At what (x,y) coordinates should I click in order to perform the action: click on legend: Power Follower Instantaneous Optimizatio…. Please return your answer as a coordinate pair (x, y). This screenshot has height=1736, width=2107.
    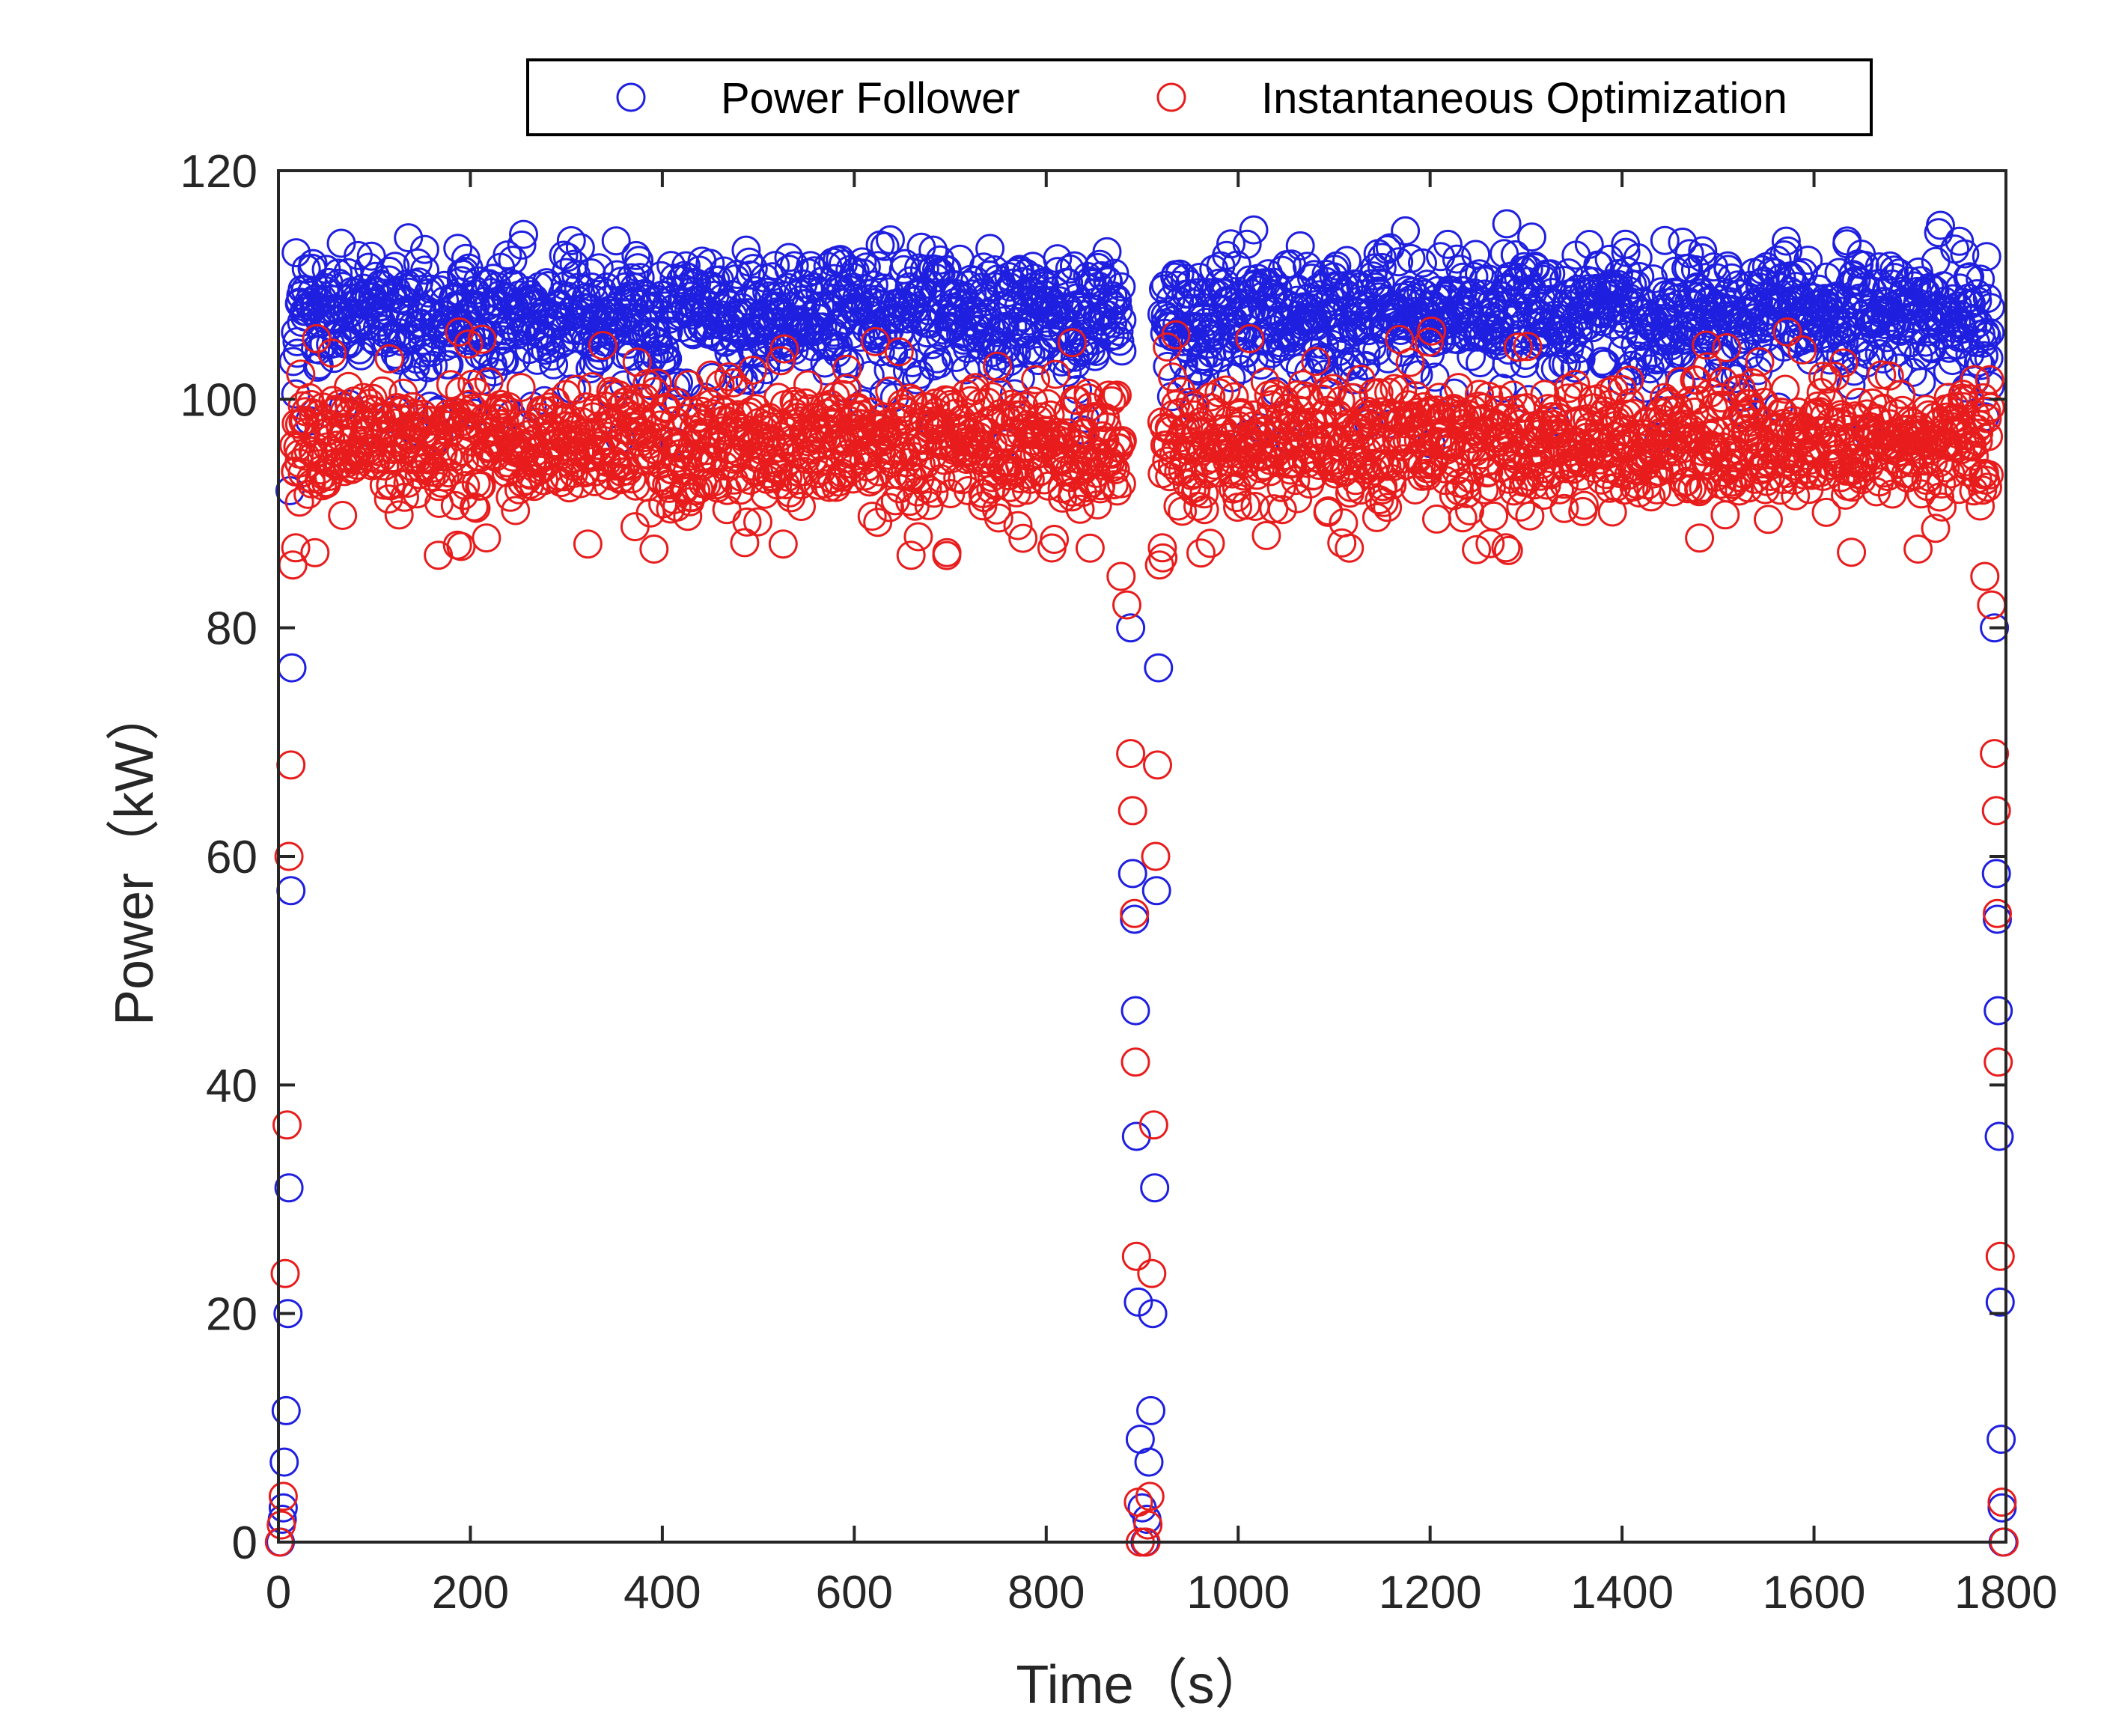
    Looking at the image, I should click on (1199, 97).